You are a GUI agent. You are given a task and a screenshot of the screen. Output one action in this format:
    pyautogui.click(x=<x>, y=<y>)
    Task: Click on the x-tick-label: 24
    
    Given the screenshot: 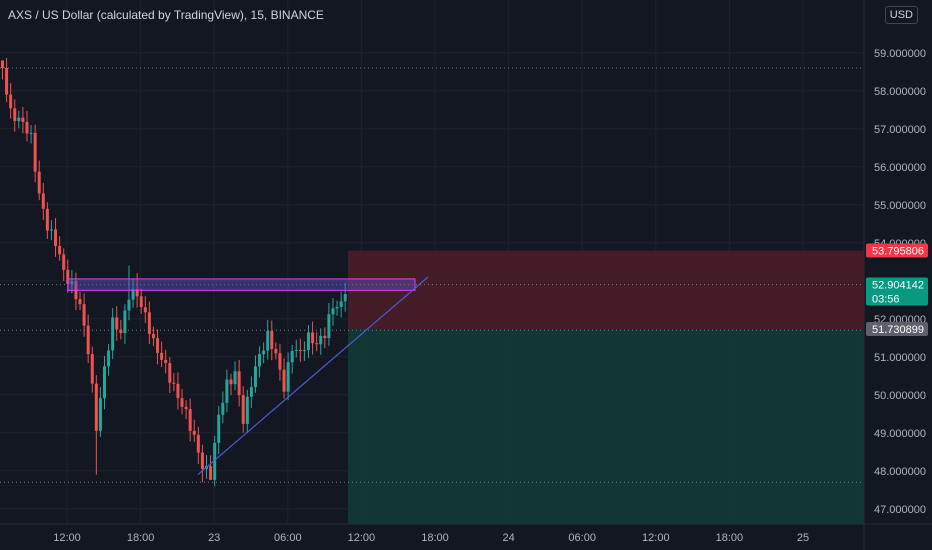 What is the action you would take?
    pyautogui.click(x=508, y=538)
    